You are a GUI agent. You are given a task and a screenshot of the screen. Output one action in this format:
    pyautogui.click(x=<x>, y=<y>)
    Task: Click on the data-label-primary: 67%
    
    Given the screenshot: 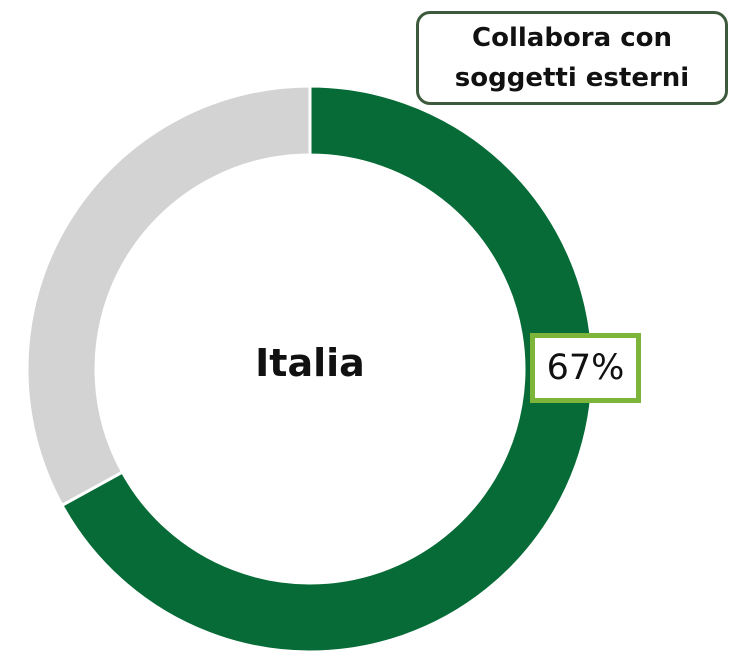 What is the action you would take?
    pyautogui.click(x=585, y=368)
    